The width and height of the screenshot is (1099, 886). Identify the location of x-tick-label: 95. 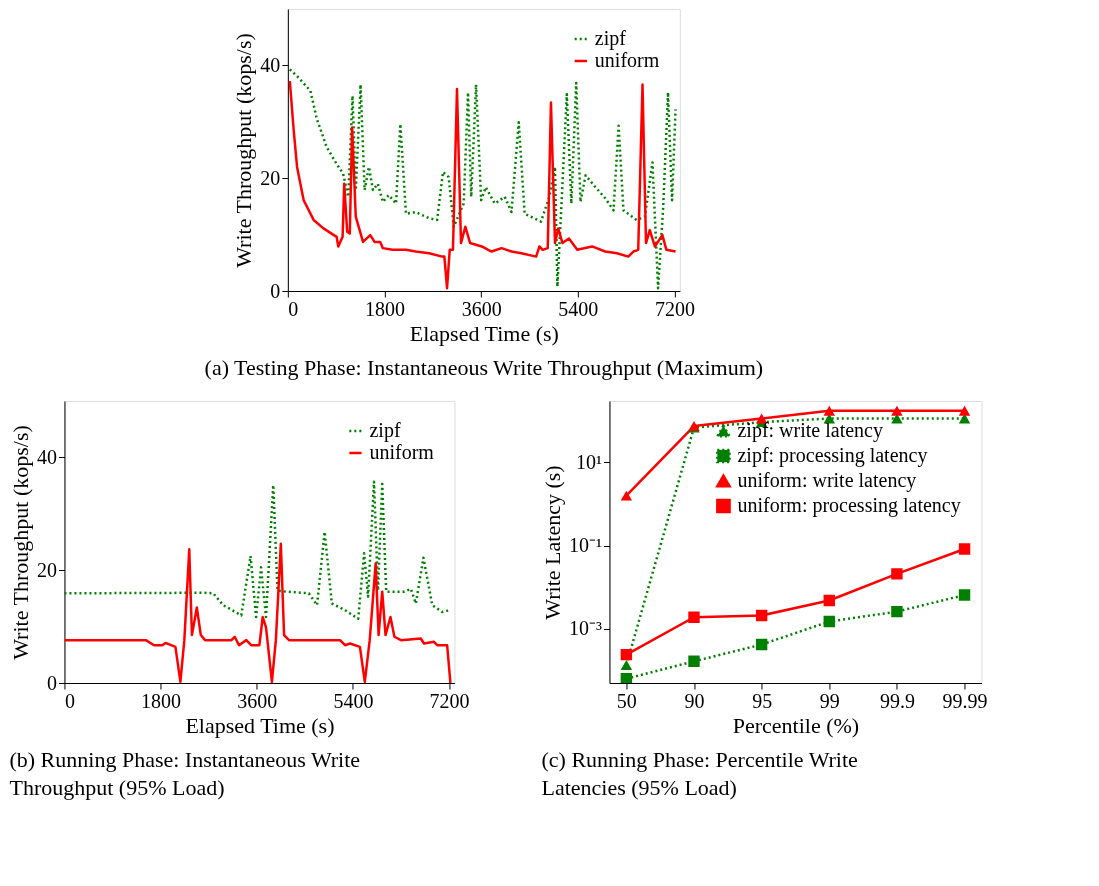
(762, 700).